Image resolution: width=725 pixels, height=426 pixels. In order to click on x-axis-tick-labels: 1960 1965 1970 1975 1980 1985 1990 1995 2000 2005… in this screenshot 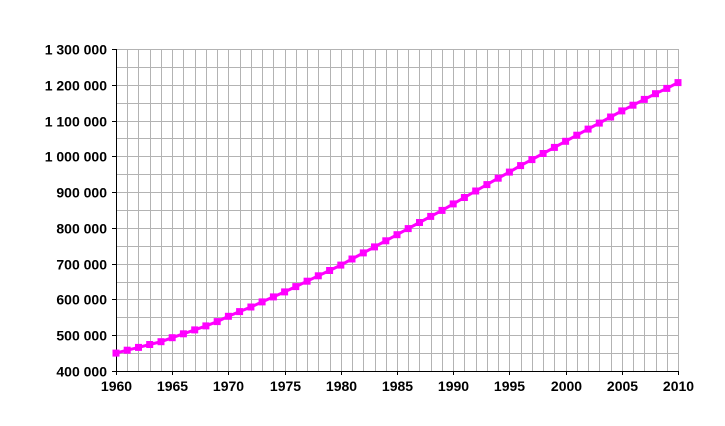, I will do `click(397, 382)`.